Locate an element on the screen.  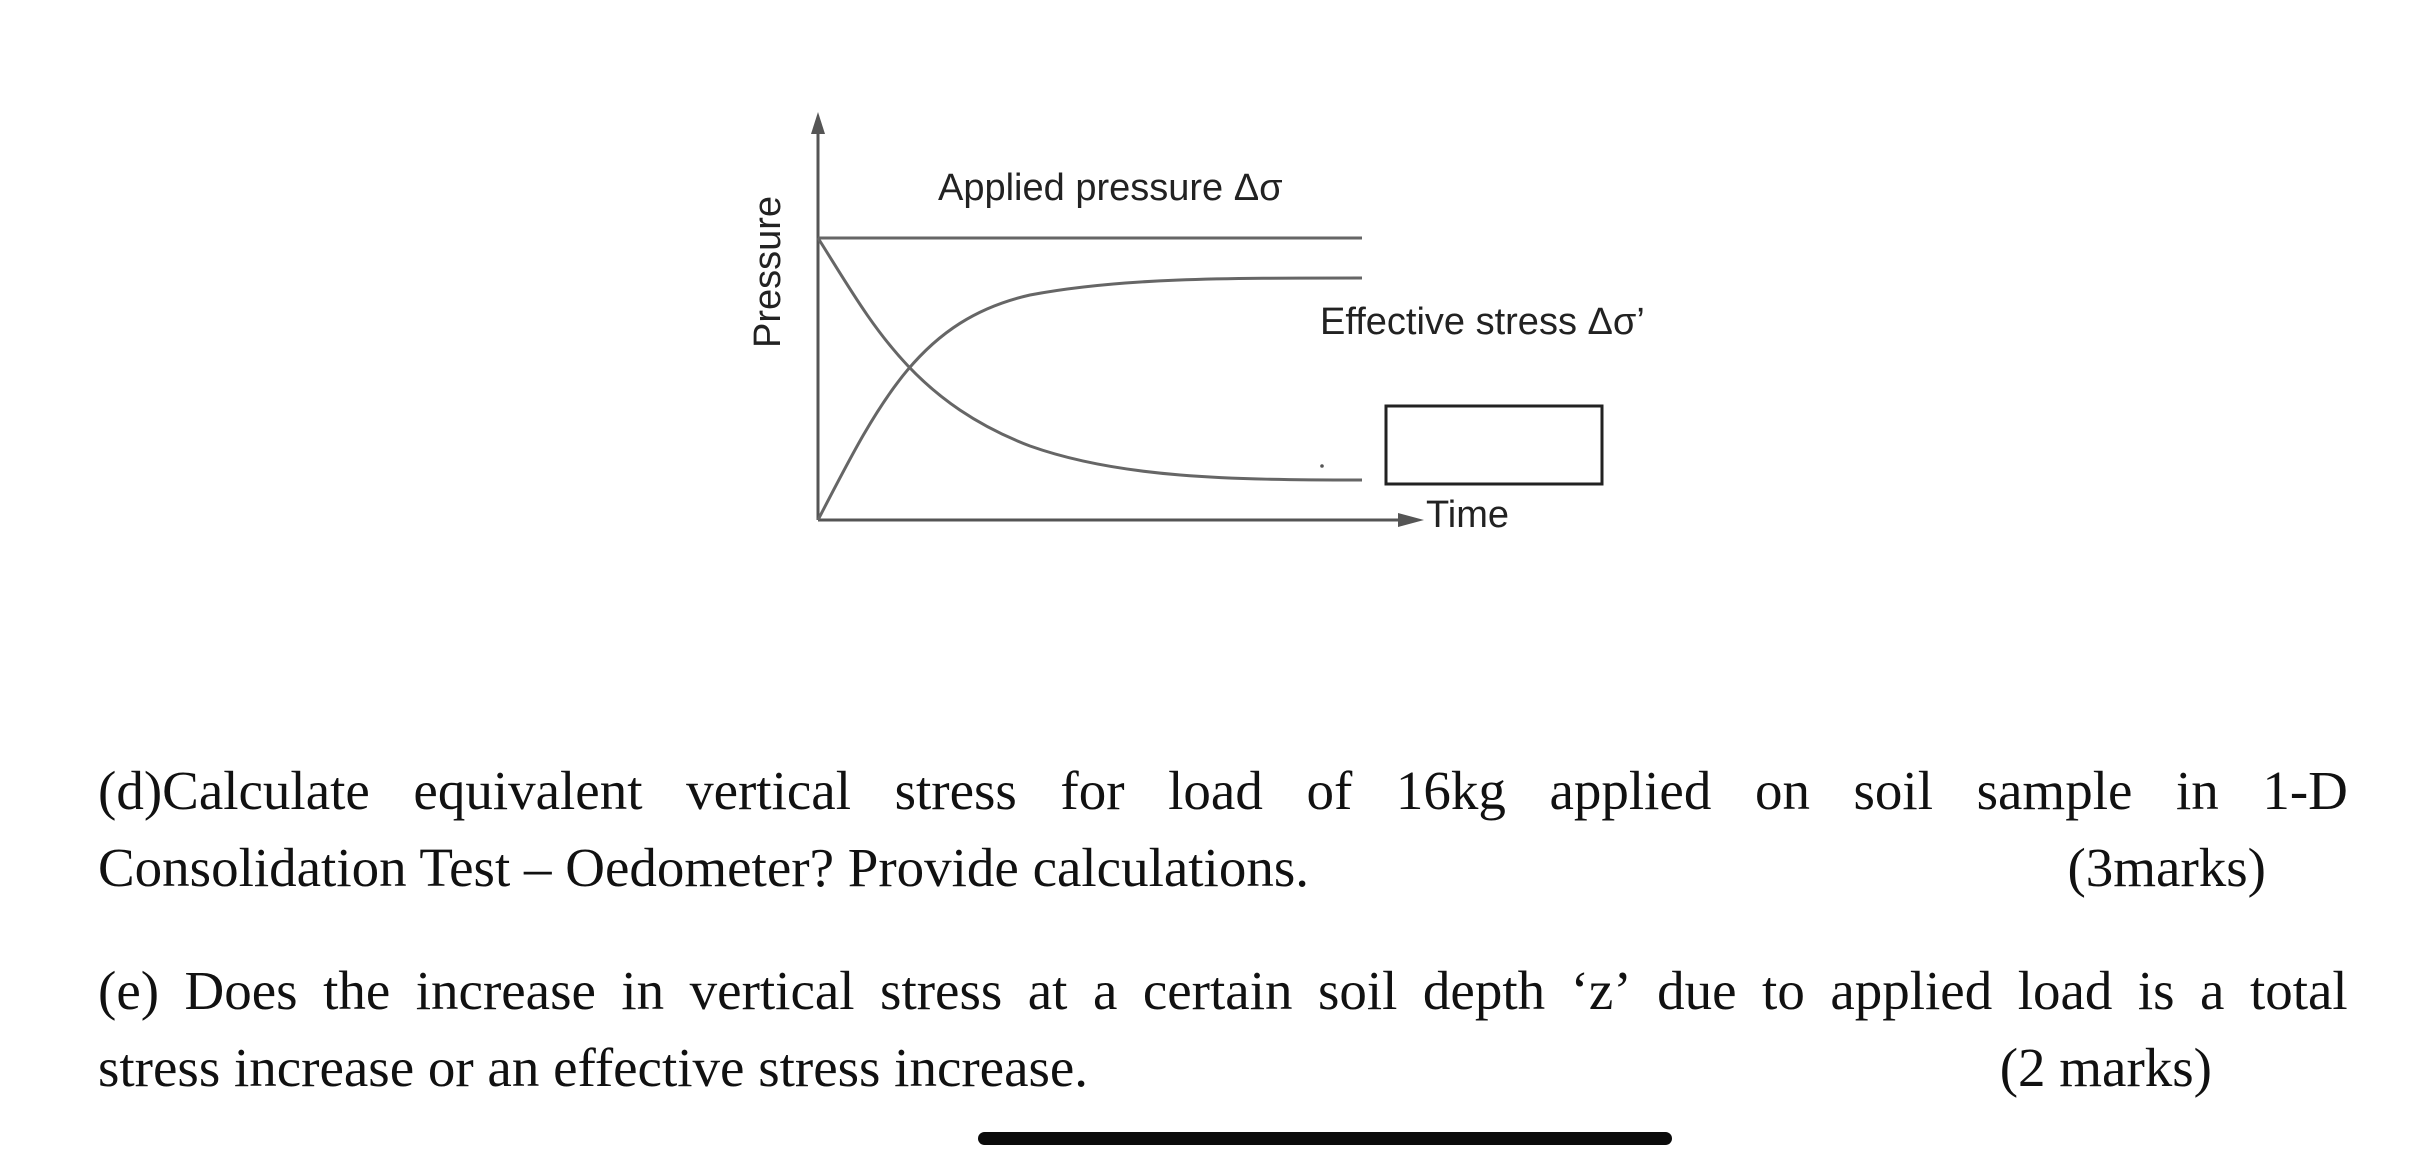
question-e-word: Does is located at coordinates (241, 990).